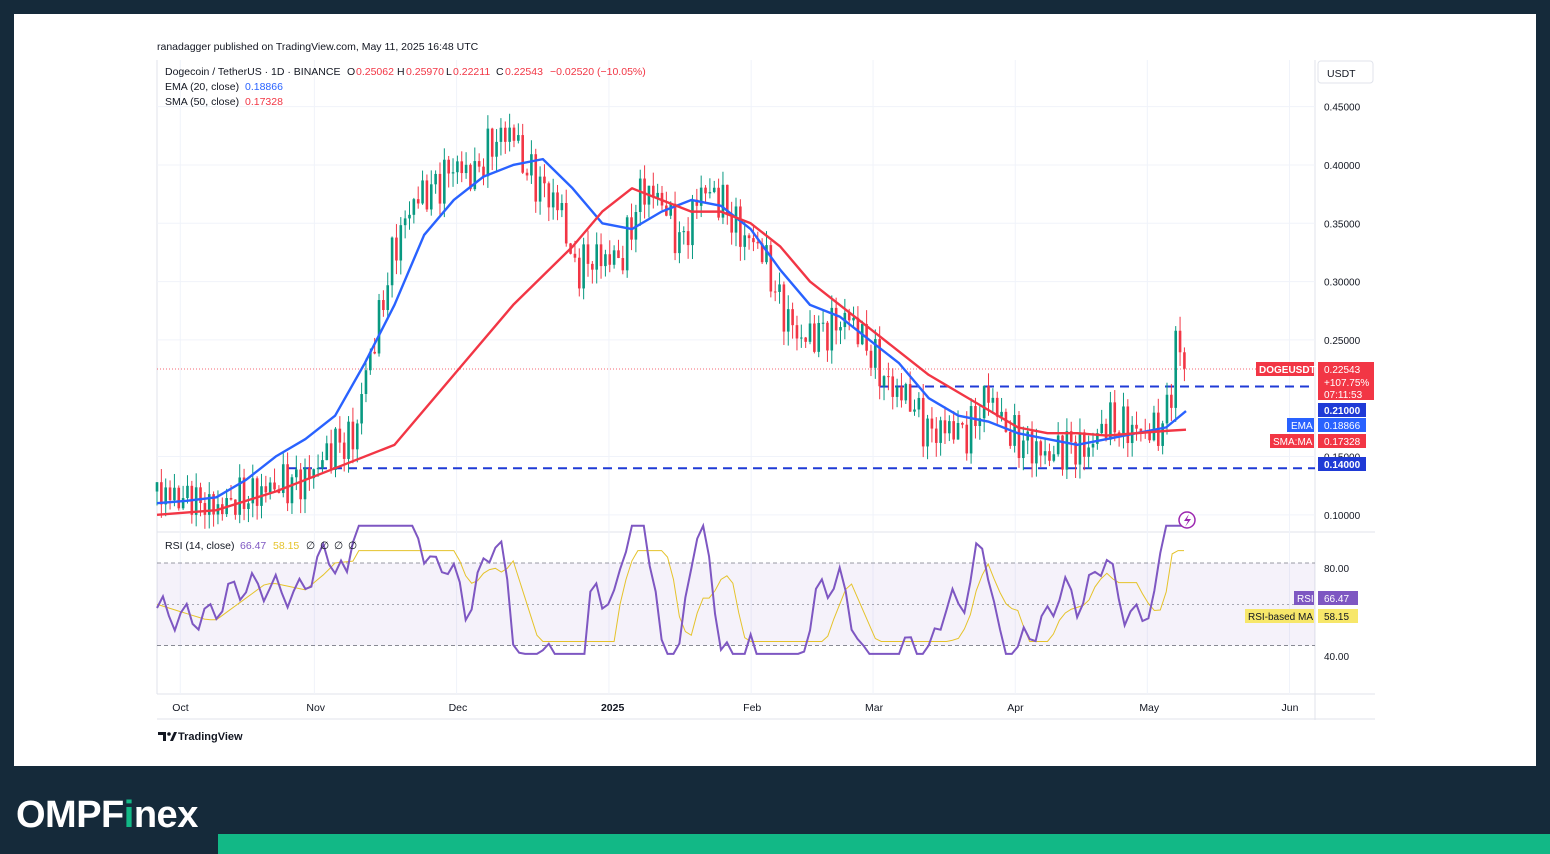 Image resolution: width=1550 pixels, height=854 pixels. What do you see at coordinates (1543, 390) in the screenshot?
I see `frame-right` at bounding box center [1543, 390].